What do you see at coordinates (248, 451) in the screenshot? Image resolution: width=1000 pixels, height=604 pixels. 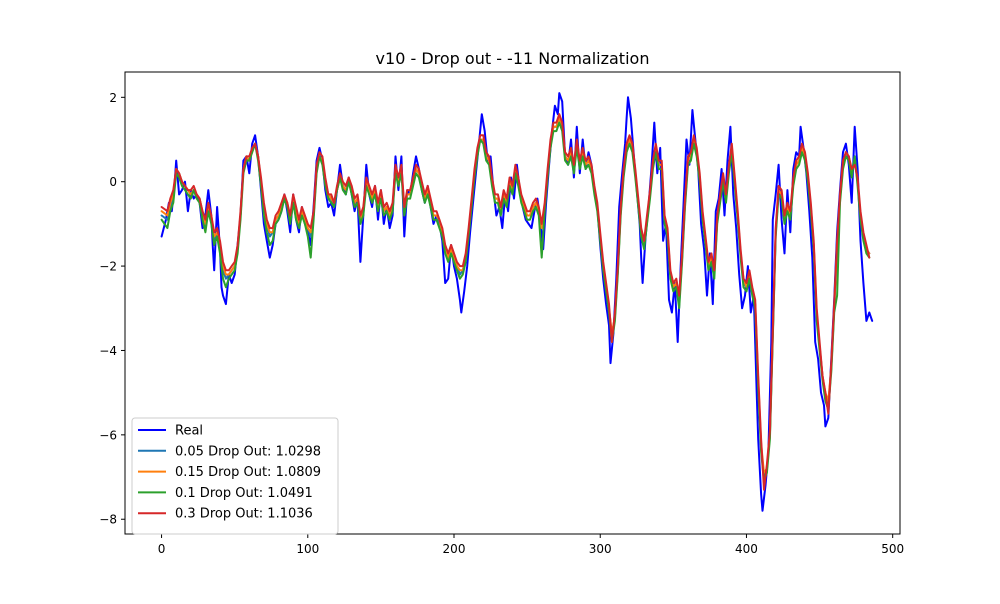 I see `legend-label: 0.05 Drop Out: 1.0298` at bounding box center [248, 451].